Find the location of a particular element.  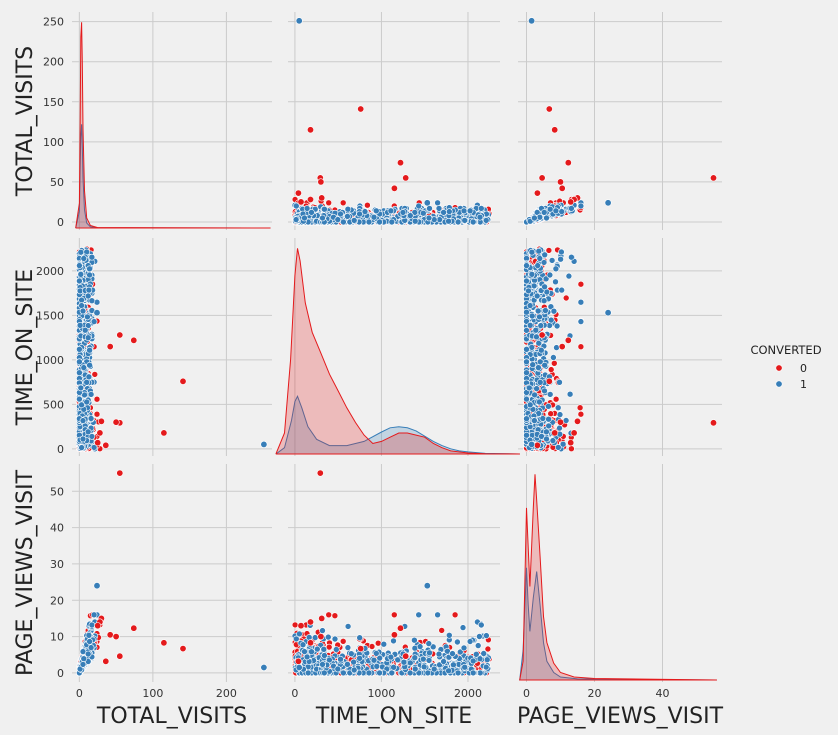

ytick-total-visits: 150 is located at coordinates (53, 102).